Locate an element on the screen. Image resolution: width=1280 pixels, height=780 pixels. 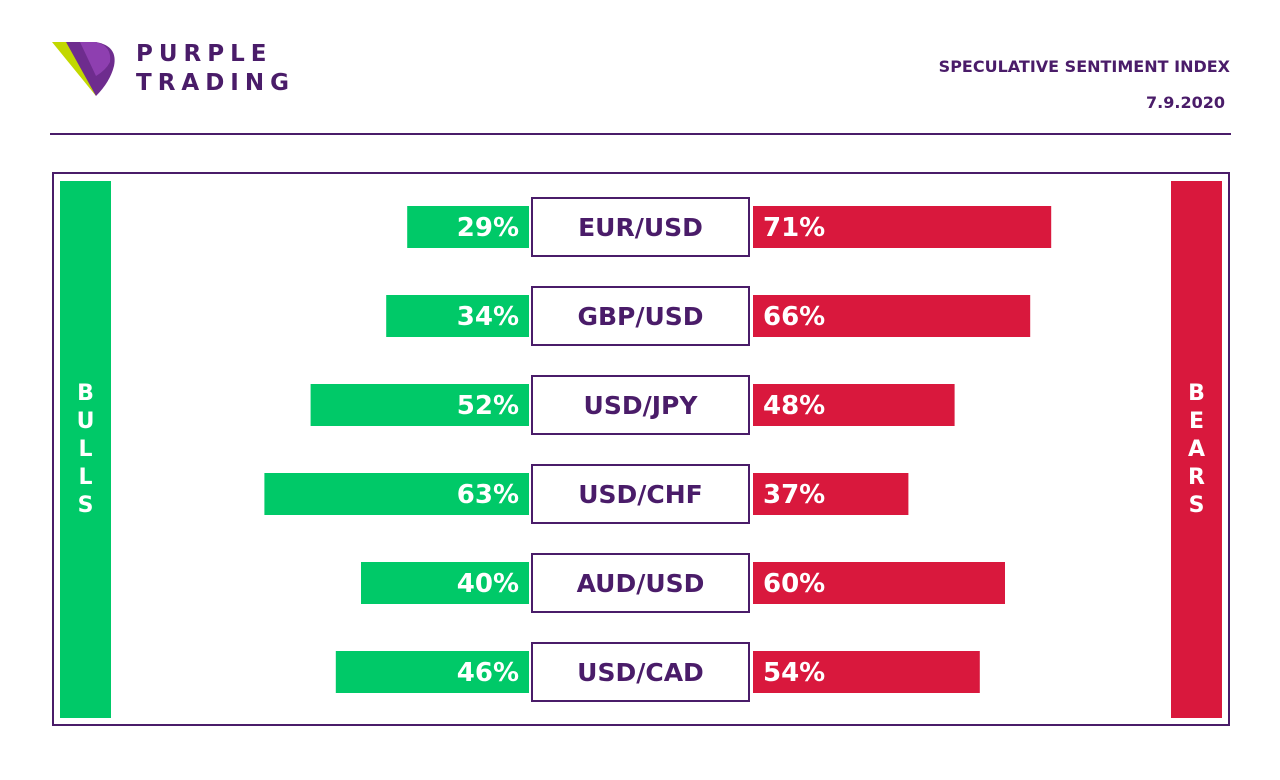
bear-value-label: 48% is located at coordinates (794, 406).